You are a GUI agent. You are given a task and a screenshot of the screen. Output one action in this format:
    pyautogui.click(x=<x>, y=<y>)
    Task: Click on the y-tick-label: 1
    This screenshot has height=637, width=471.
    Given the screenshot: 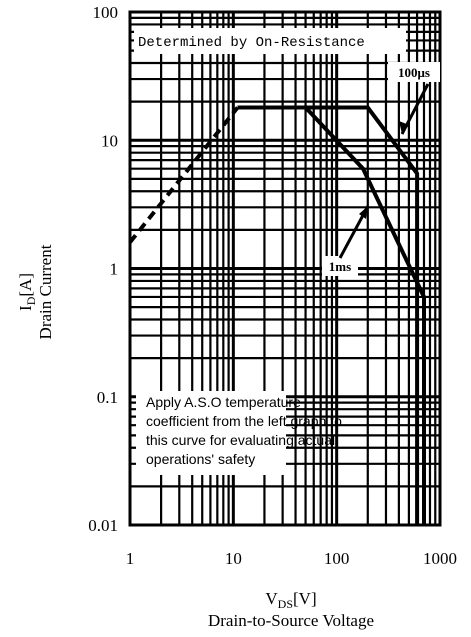 What is the action you would take?
    pyautogui.click(x=114, y=269)
    